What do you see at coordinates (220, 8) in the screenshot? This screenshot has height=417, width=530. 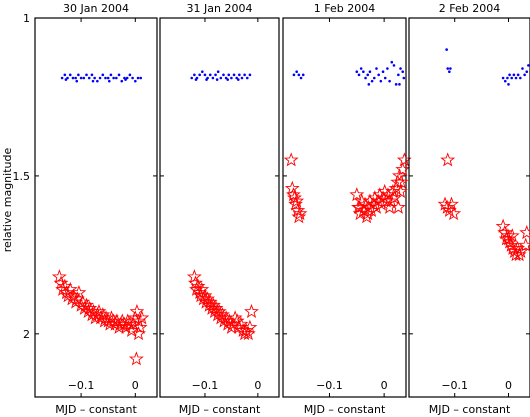 I see `panel-title: 31 Jan 2004` at bounding box center [220, 8].